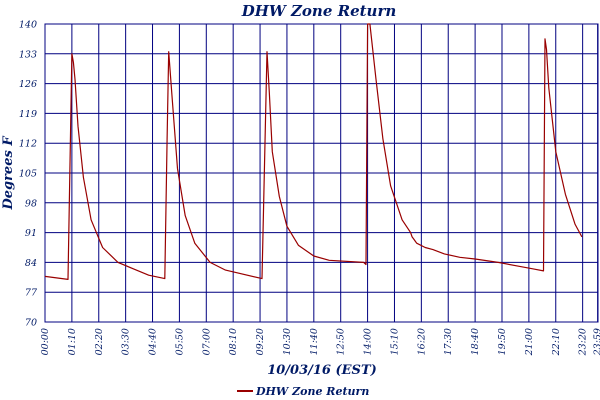  Describe the element at coordinates (28, 25) in the screenshot. I see `y-tick-label: 140` at that location.